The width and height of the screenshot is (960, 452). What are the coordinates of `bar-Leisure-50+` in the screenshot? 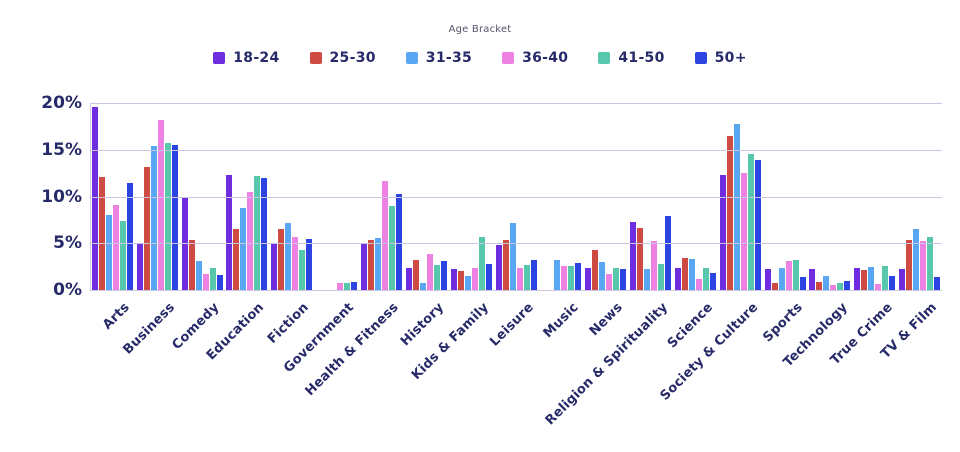 It's located at (533, 275).